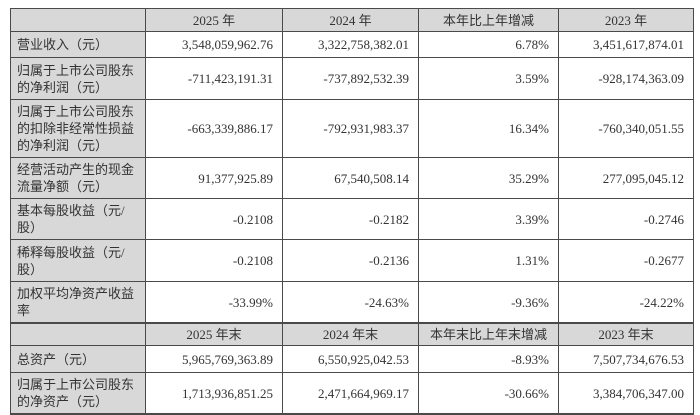 This screenshot has height=415, width=700. I want to click on row-label: 加权平均净资产收益率, so click(78, 302).